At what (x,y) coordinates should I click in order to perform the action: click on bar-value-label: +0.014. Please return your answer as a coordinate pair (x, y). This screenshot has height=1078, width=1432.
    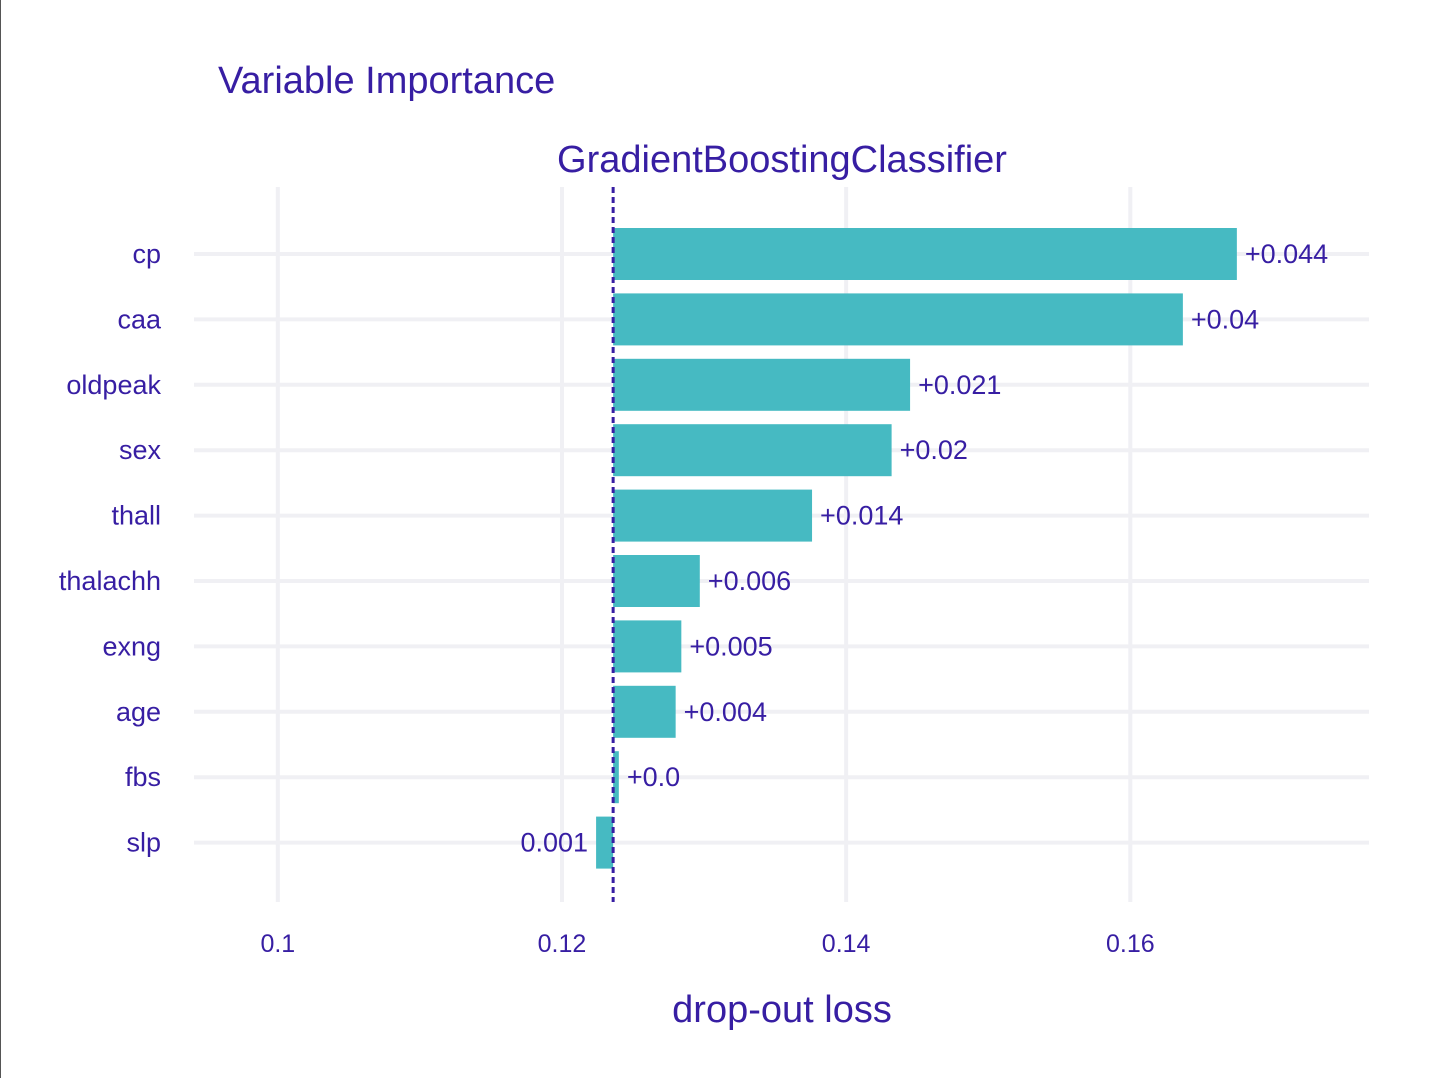
    Looking at the image, I should click on (861, 516).